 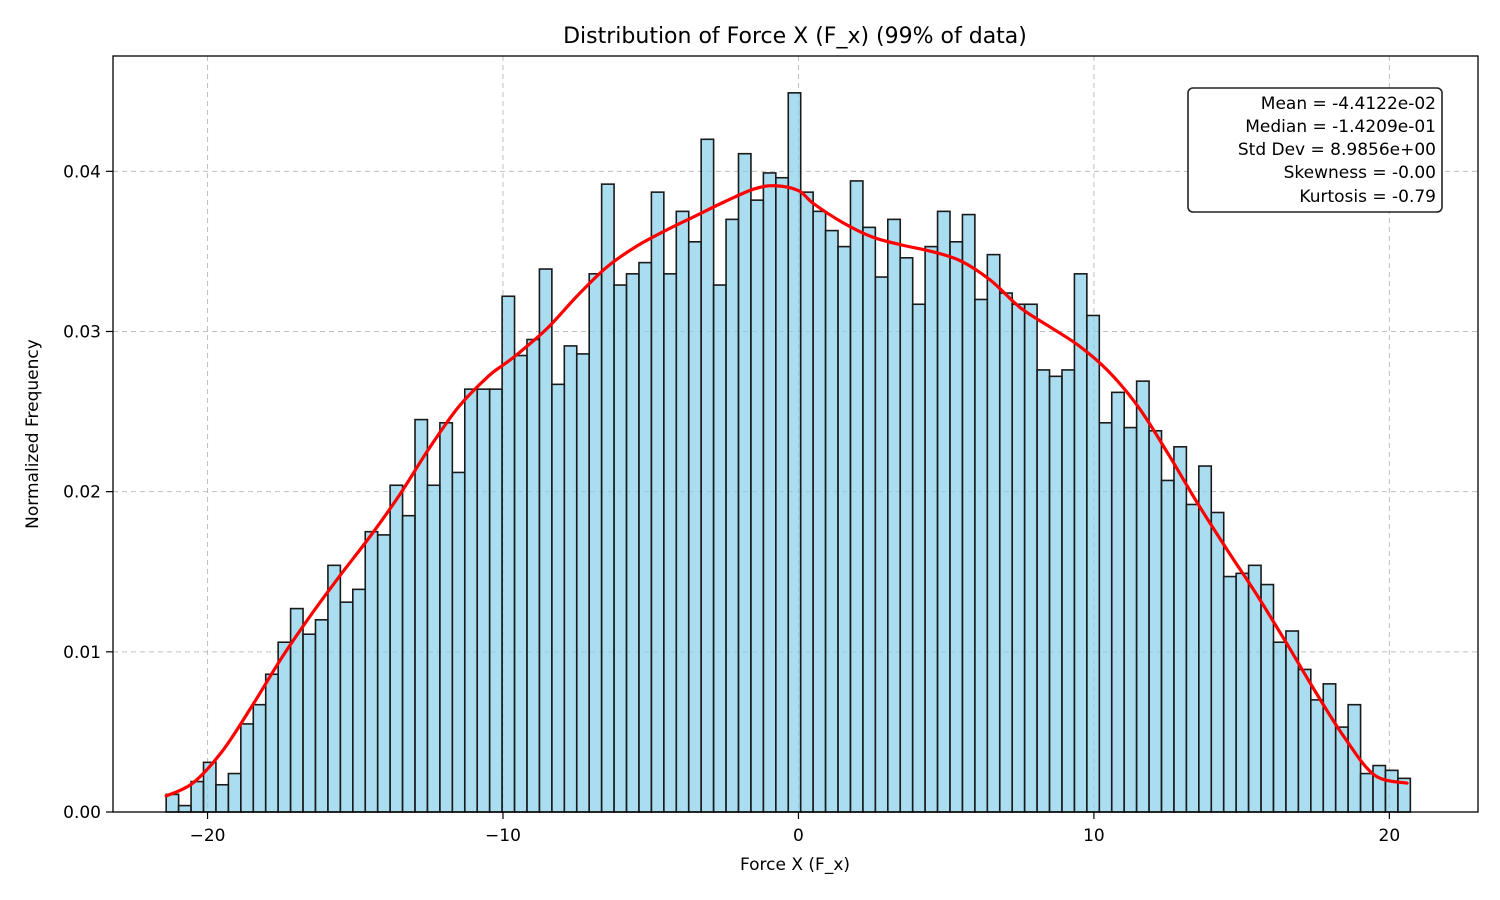 What do you see at coordinates (33, 434) in the screenshot?
I see `y-axis-label: Normalized Frequency` at bounding box center [33, 434].